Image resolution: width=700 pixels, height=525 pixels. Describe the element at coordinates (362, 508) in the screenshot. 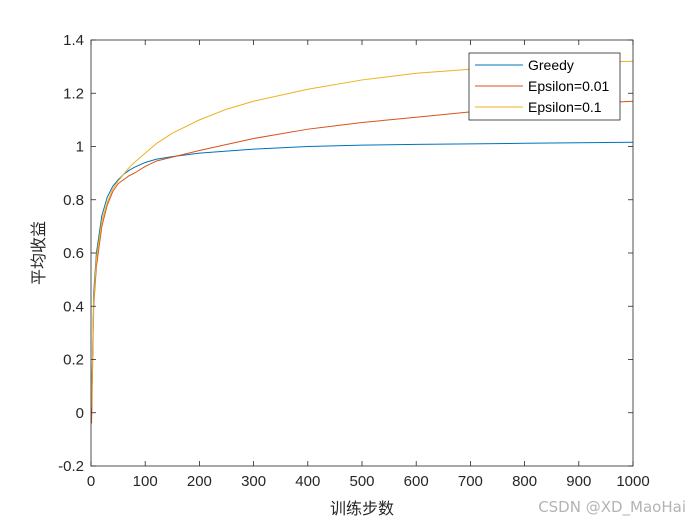

I see `x-axis-label: 训练步数` at that location.